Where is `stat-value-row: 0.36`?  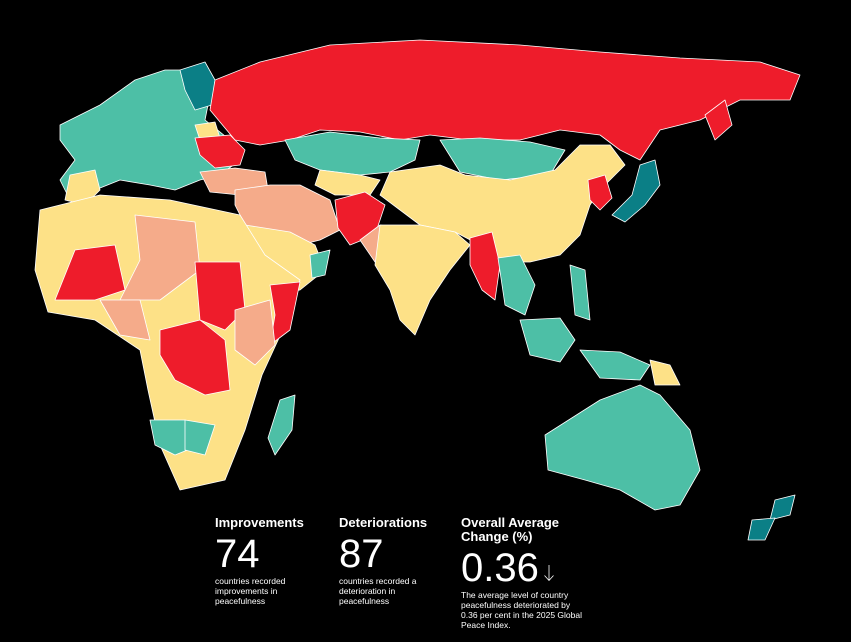
stat-value-row: 0.36 is located at coordinates (531, 567).